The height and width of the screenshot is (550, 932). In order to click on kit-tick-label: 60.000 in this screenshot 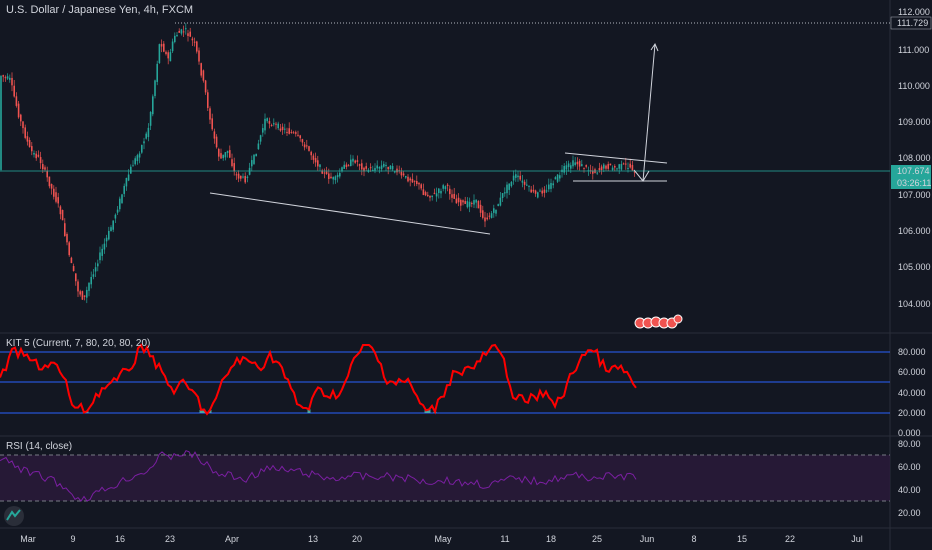, I will do `click(912, 372)`.